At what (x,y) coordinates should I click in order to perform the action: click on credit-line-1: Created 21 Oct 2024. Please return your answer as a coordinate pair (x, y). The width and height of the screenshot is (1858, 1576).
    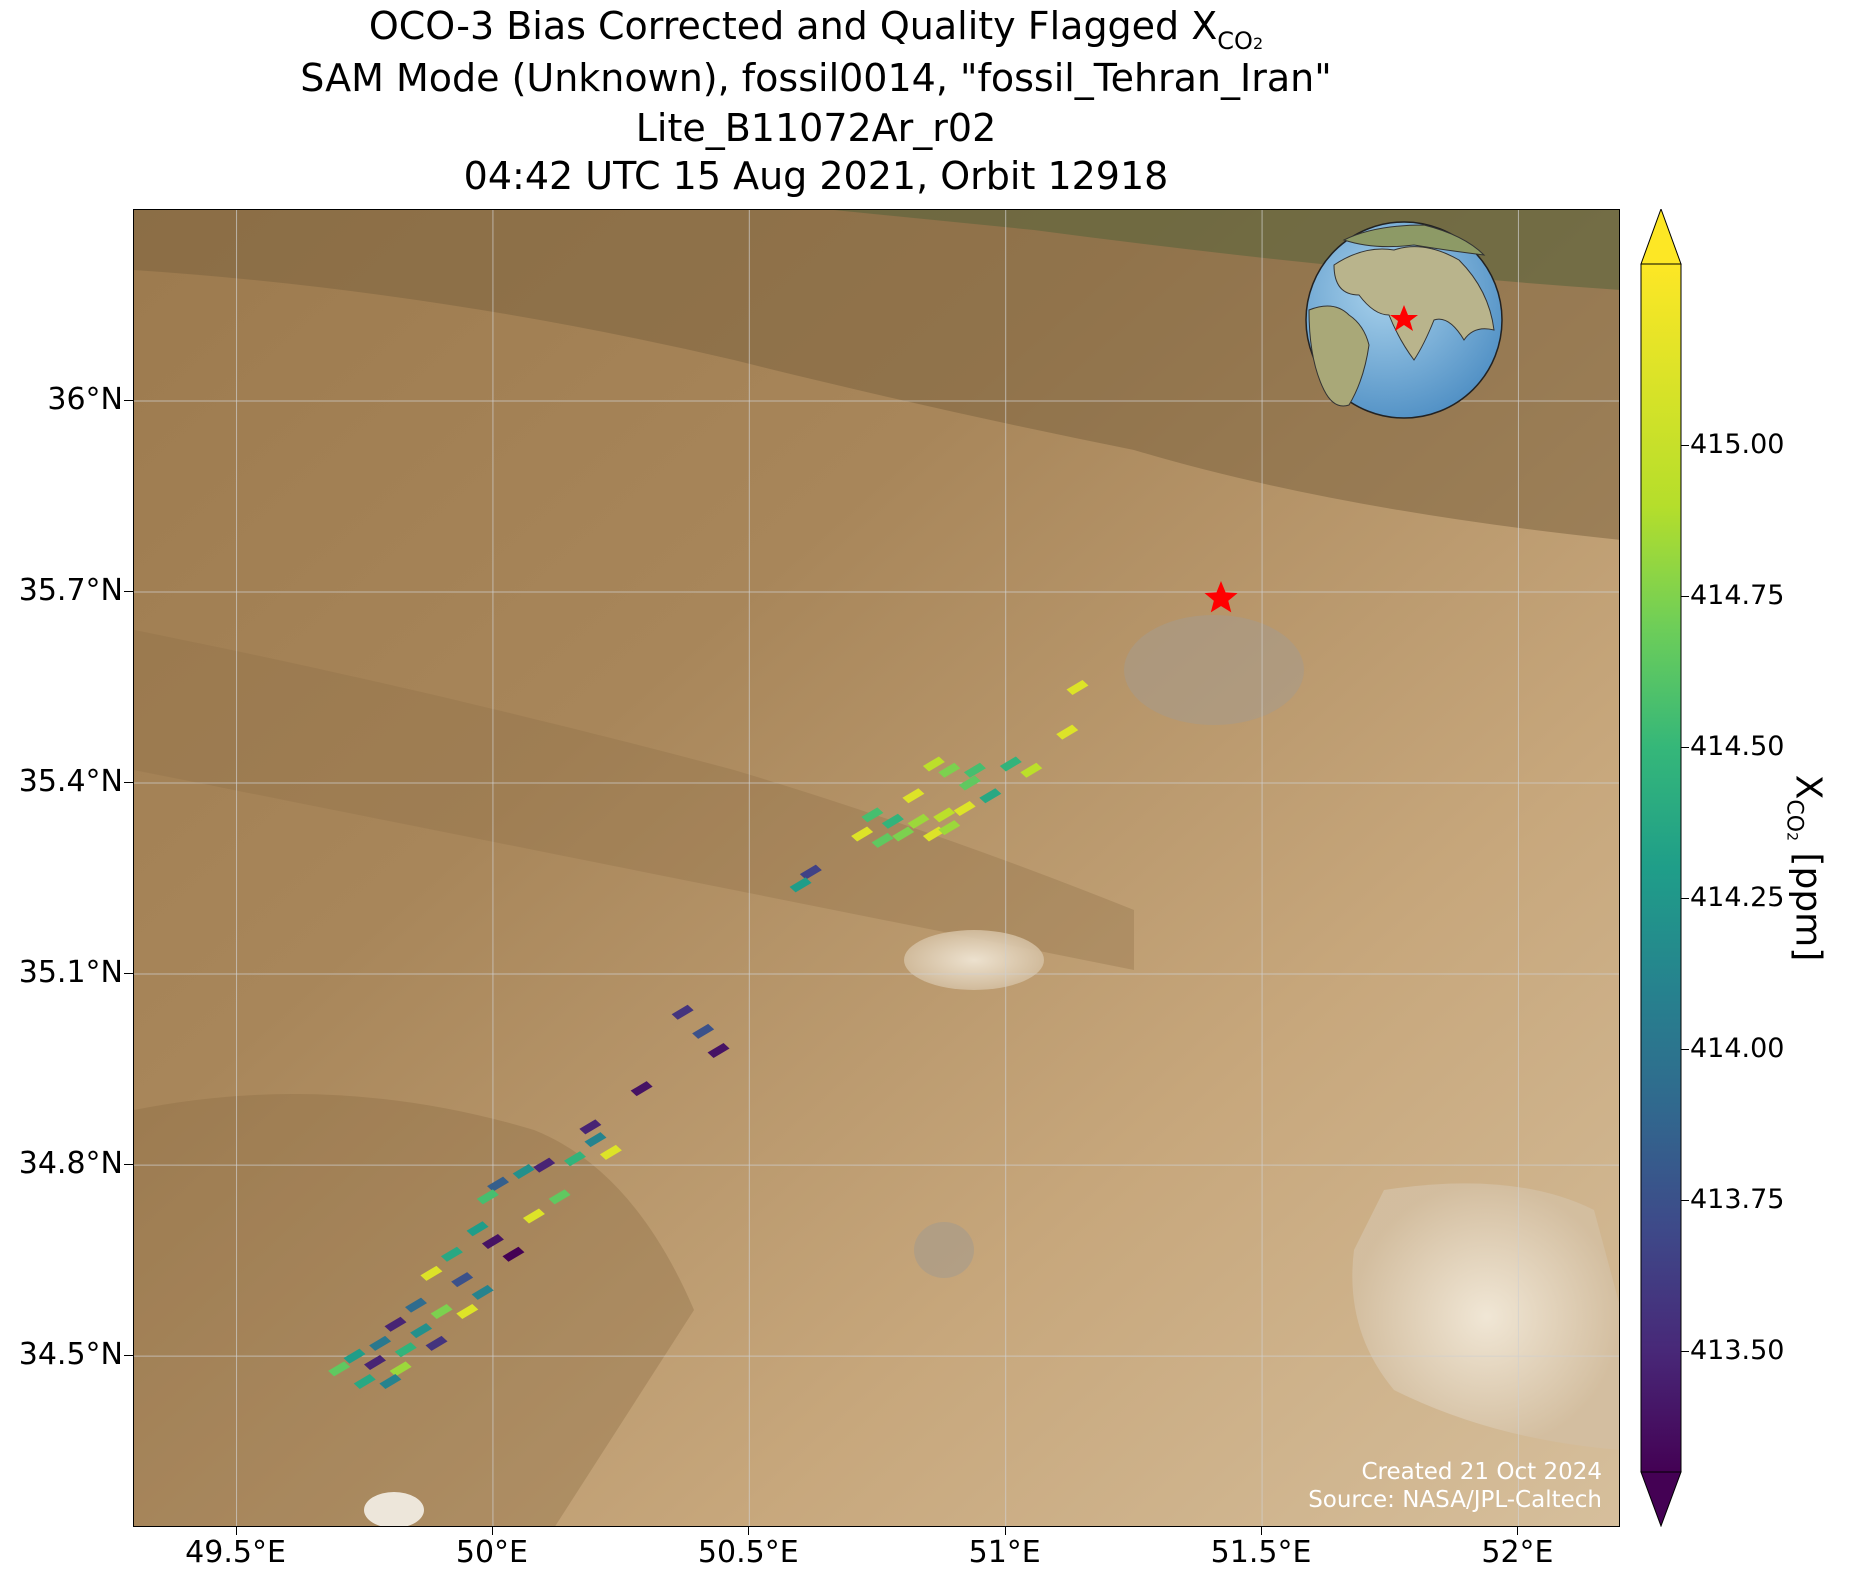
    Looking at the image, I should click on (1455, 1472).